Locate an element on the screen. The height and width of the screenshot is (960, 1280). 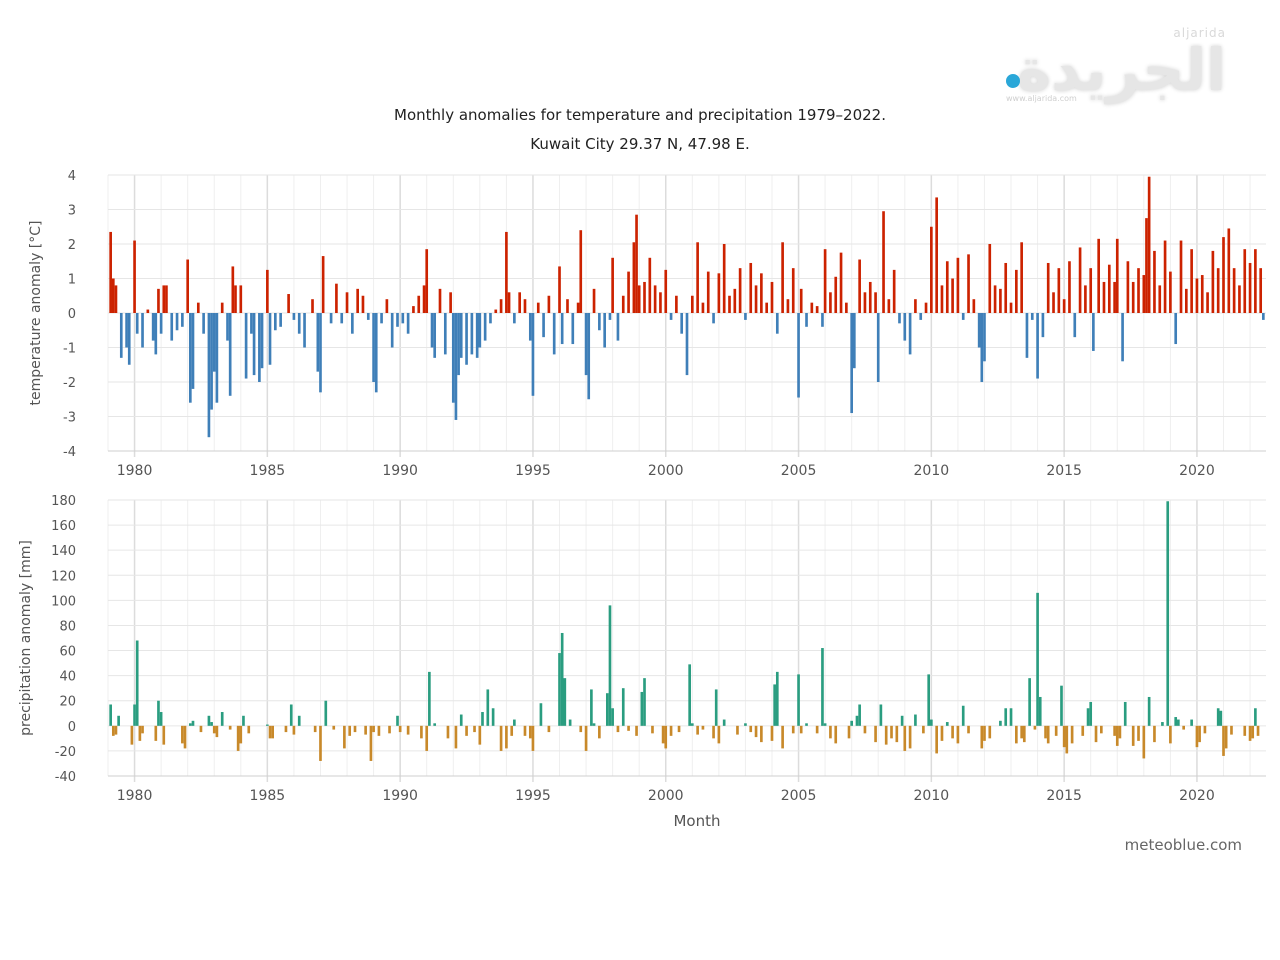
logo-dot-icon is located at coordinates (1013, 81).